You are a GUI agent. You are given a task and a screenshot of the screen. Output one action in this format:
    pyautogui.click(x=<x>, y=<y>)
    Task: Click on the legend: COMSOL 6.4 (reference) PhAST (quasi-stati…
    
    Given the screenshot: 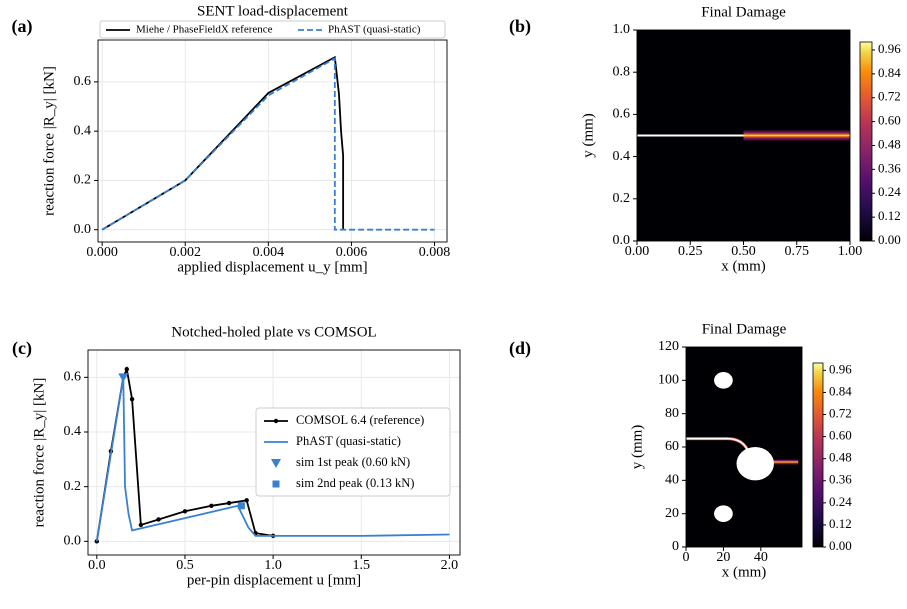 What is the action you would take?
    pyautogui.click(x=353, y=452)
    